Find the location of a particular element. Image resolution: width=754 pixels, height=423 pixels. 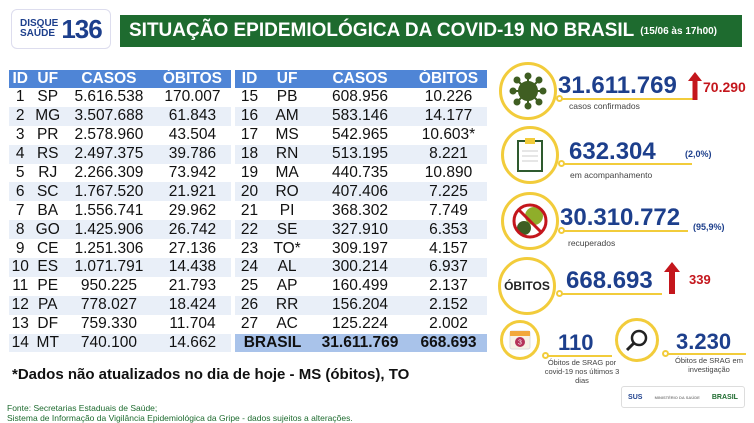

table-cell: 160.499 is located at coordinates (360, 286).